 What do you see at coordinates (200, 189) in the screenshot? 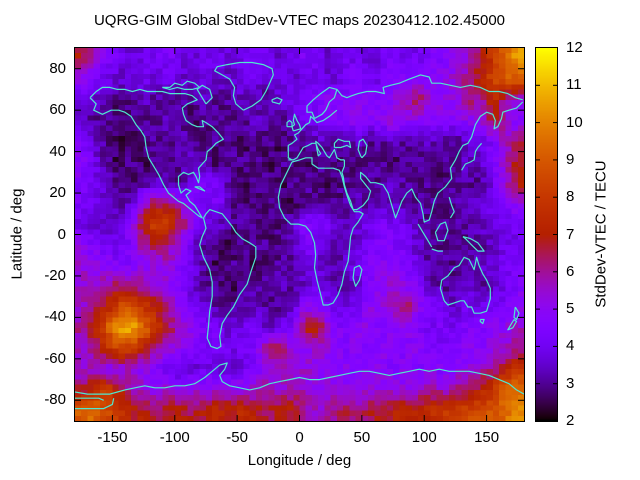
I see `coastline-cuba` at bounding box center [200, 189].